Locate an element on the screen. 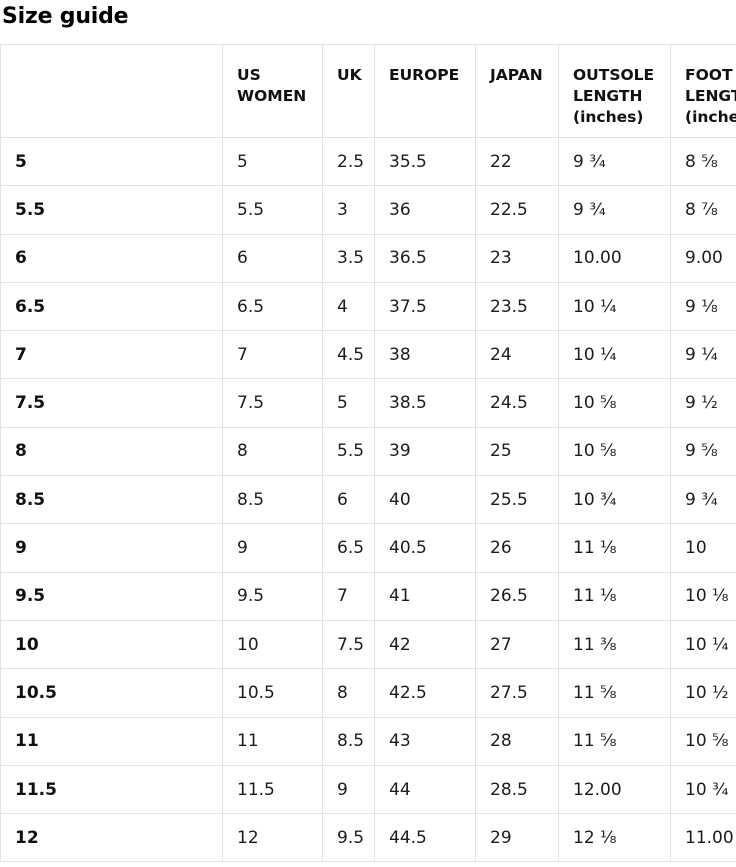 Image resolution: width=736 pixels, height=867 pixels. size-value-cell: 11.00 is located at coordinates (703, 838).